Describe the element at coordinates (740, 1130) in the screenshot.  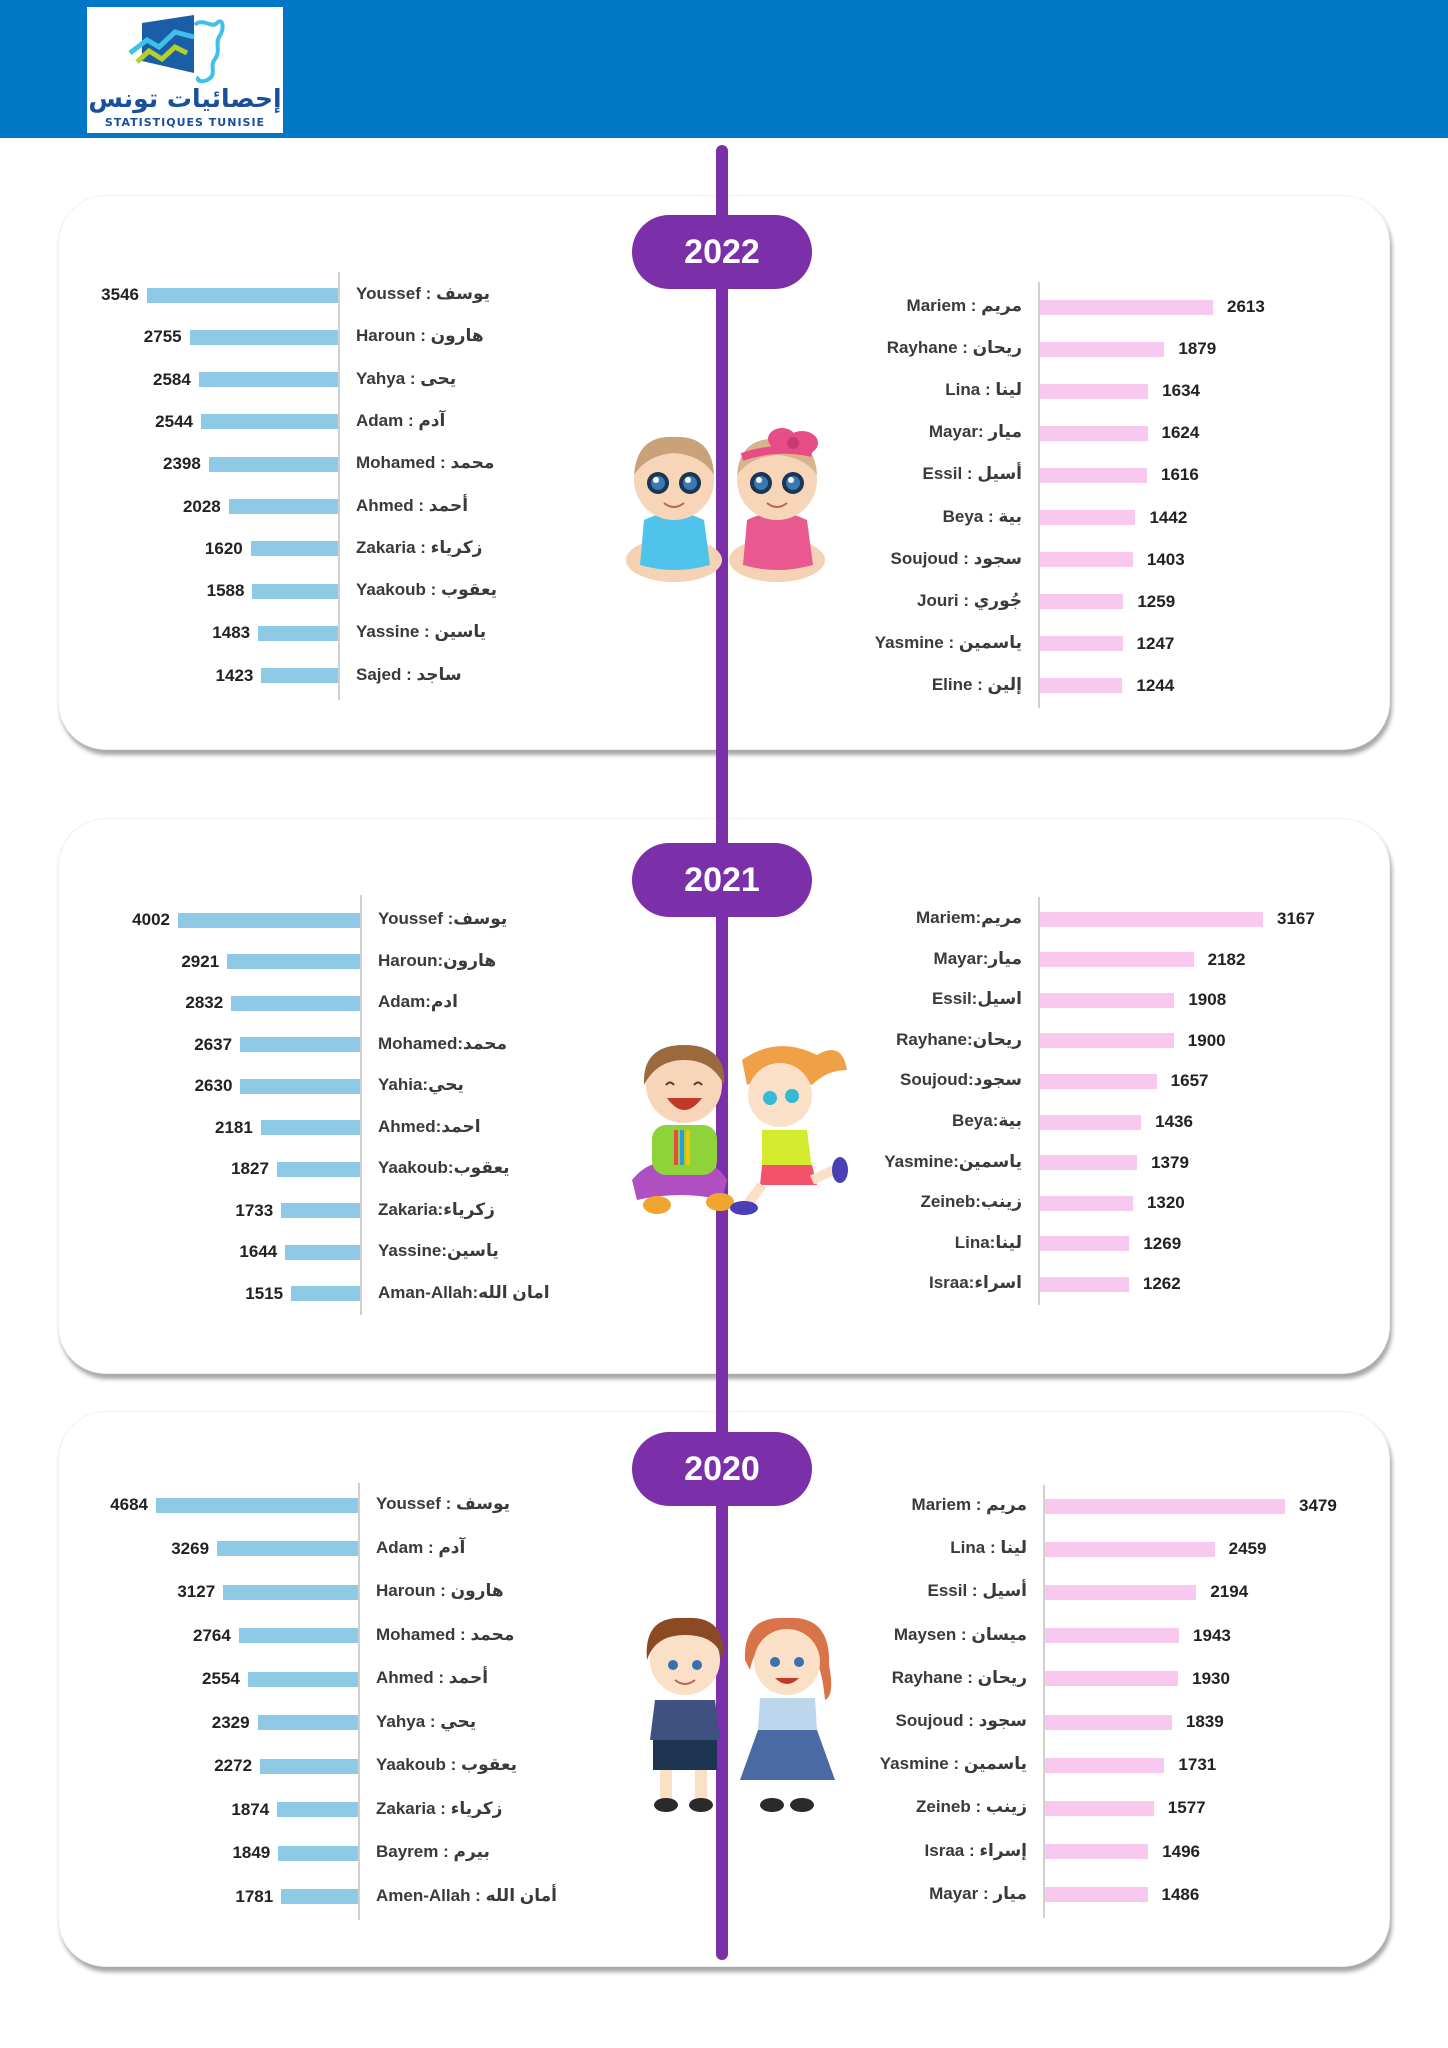
I see `kids-playing-illustration-icon` at that location.